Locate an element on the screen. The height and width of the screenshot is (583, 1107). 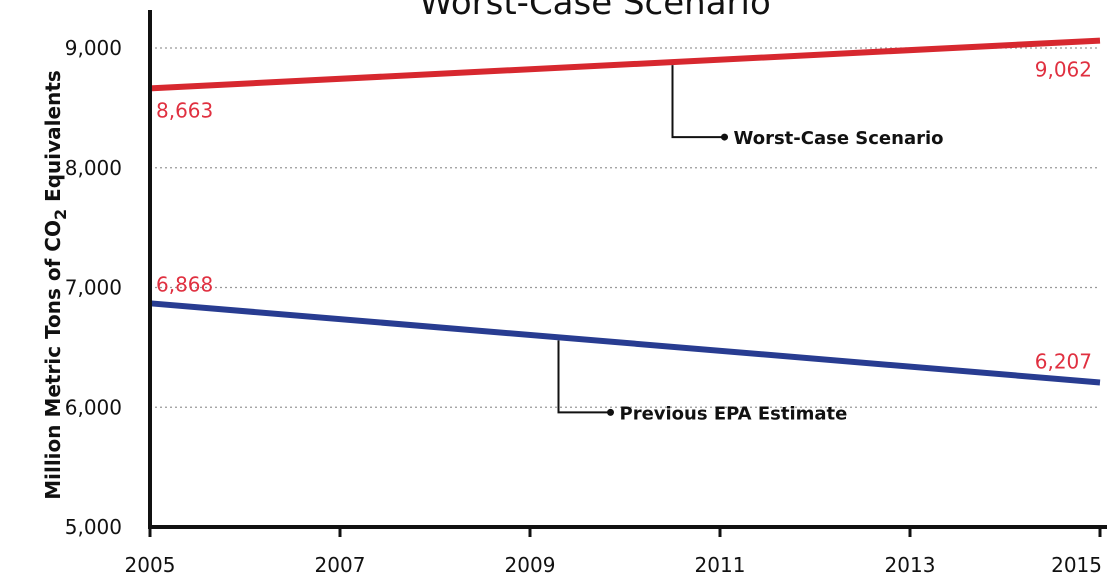
x-axis-ticks: 2005 2007 2009 2011 2013 2015 is located at coordinates (613, 552).